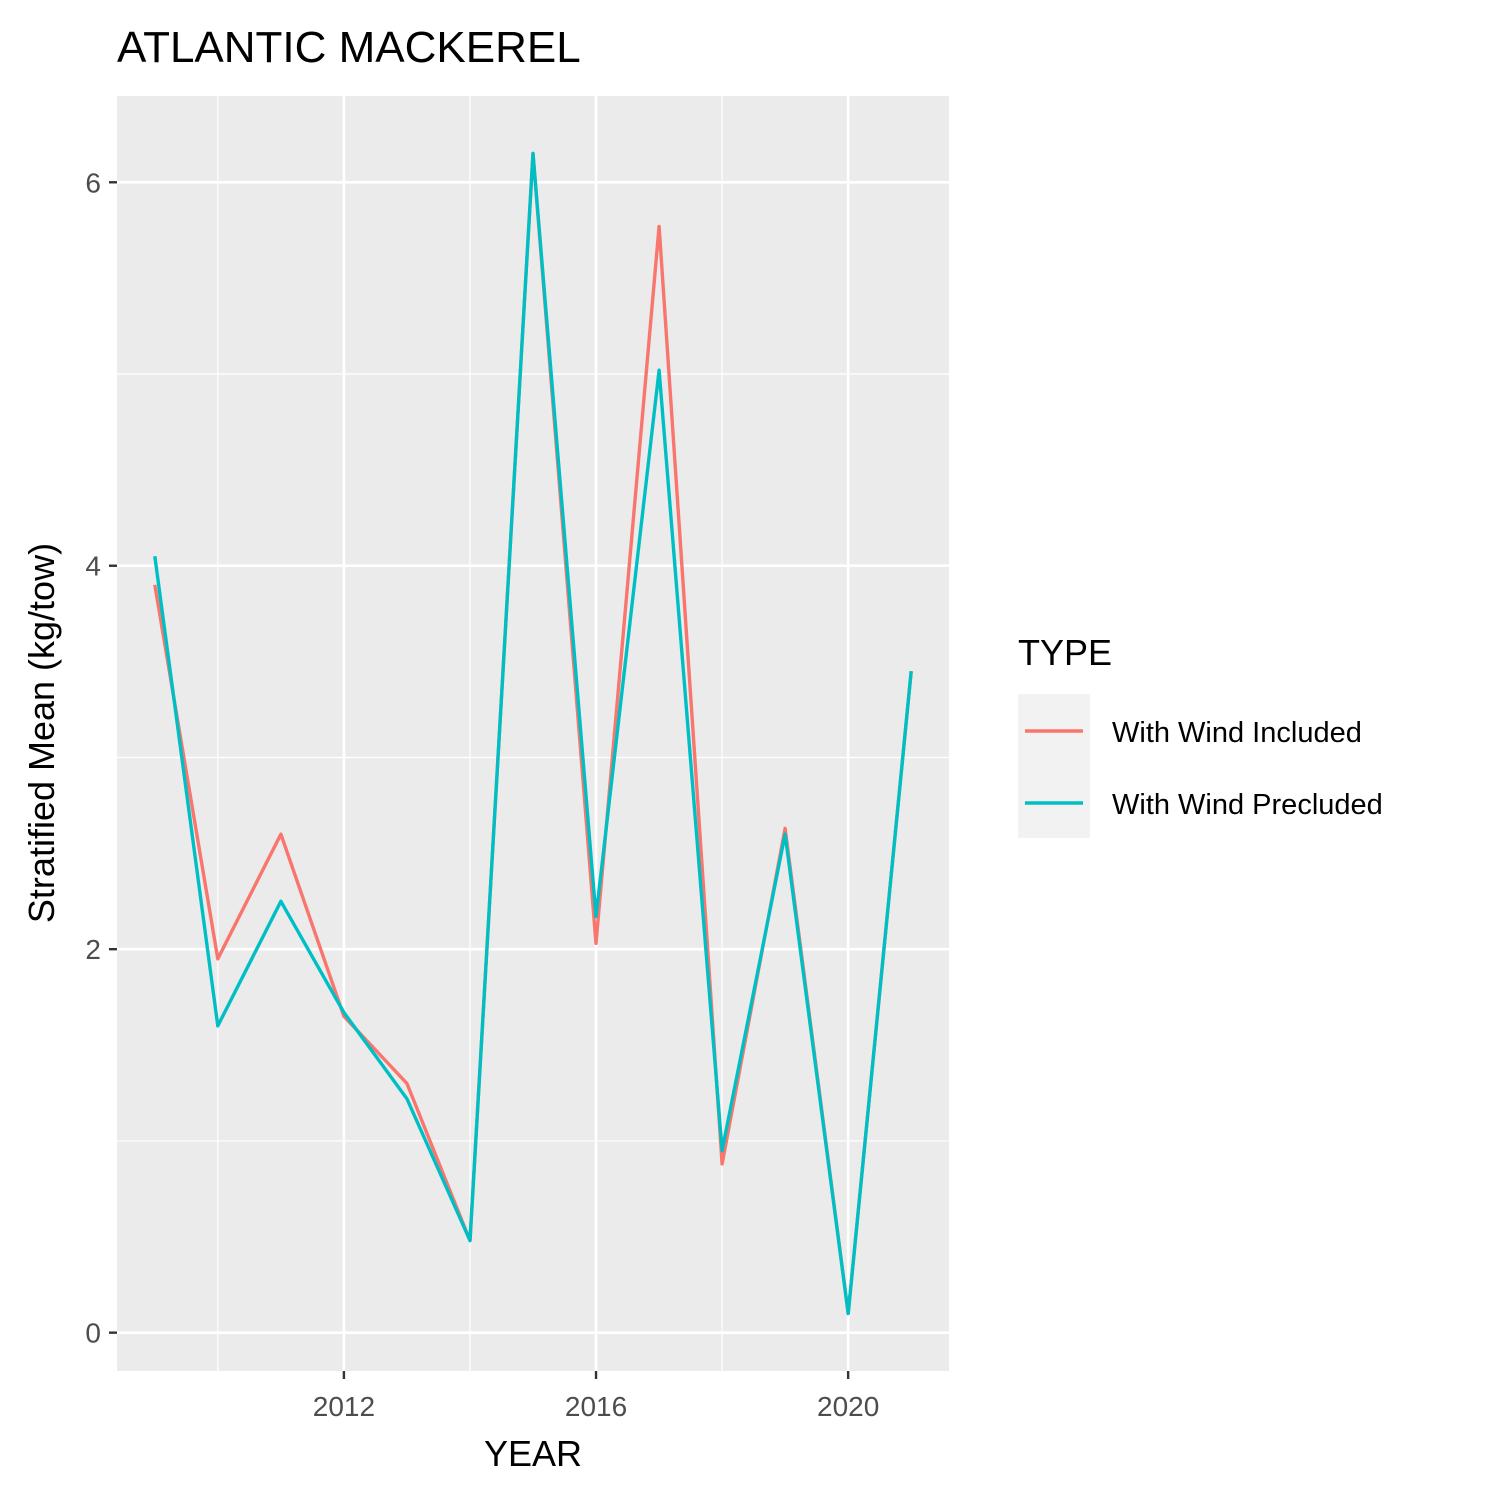  Describe the element at coordinates (1204, 769) in the screenshot. I see `legend-items: With Wind Included With Wind Precluded` at that location.